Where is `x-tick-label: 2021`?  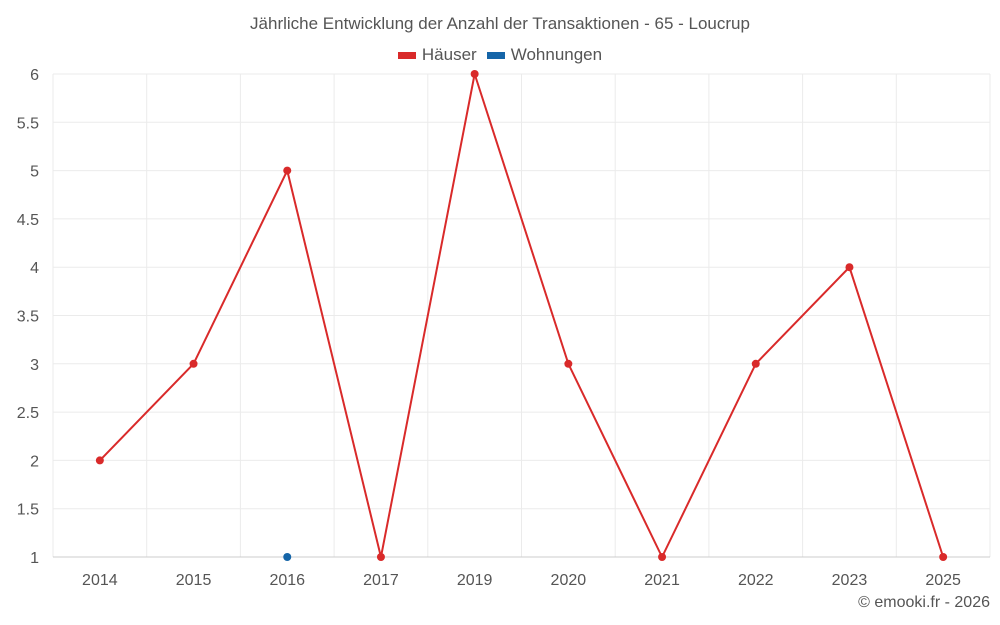 x-tick-label: 2021 is located at coordinates (662, 580).